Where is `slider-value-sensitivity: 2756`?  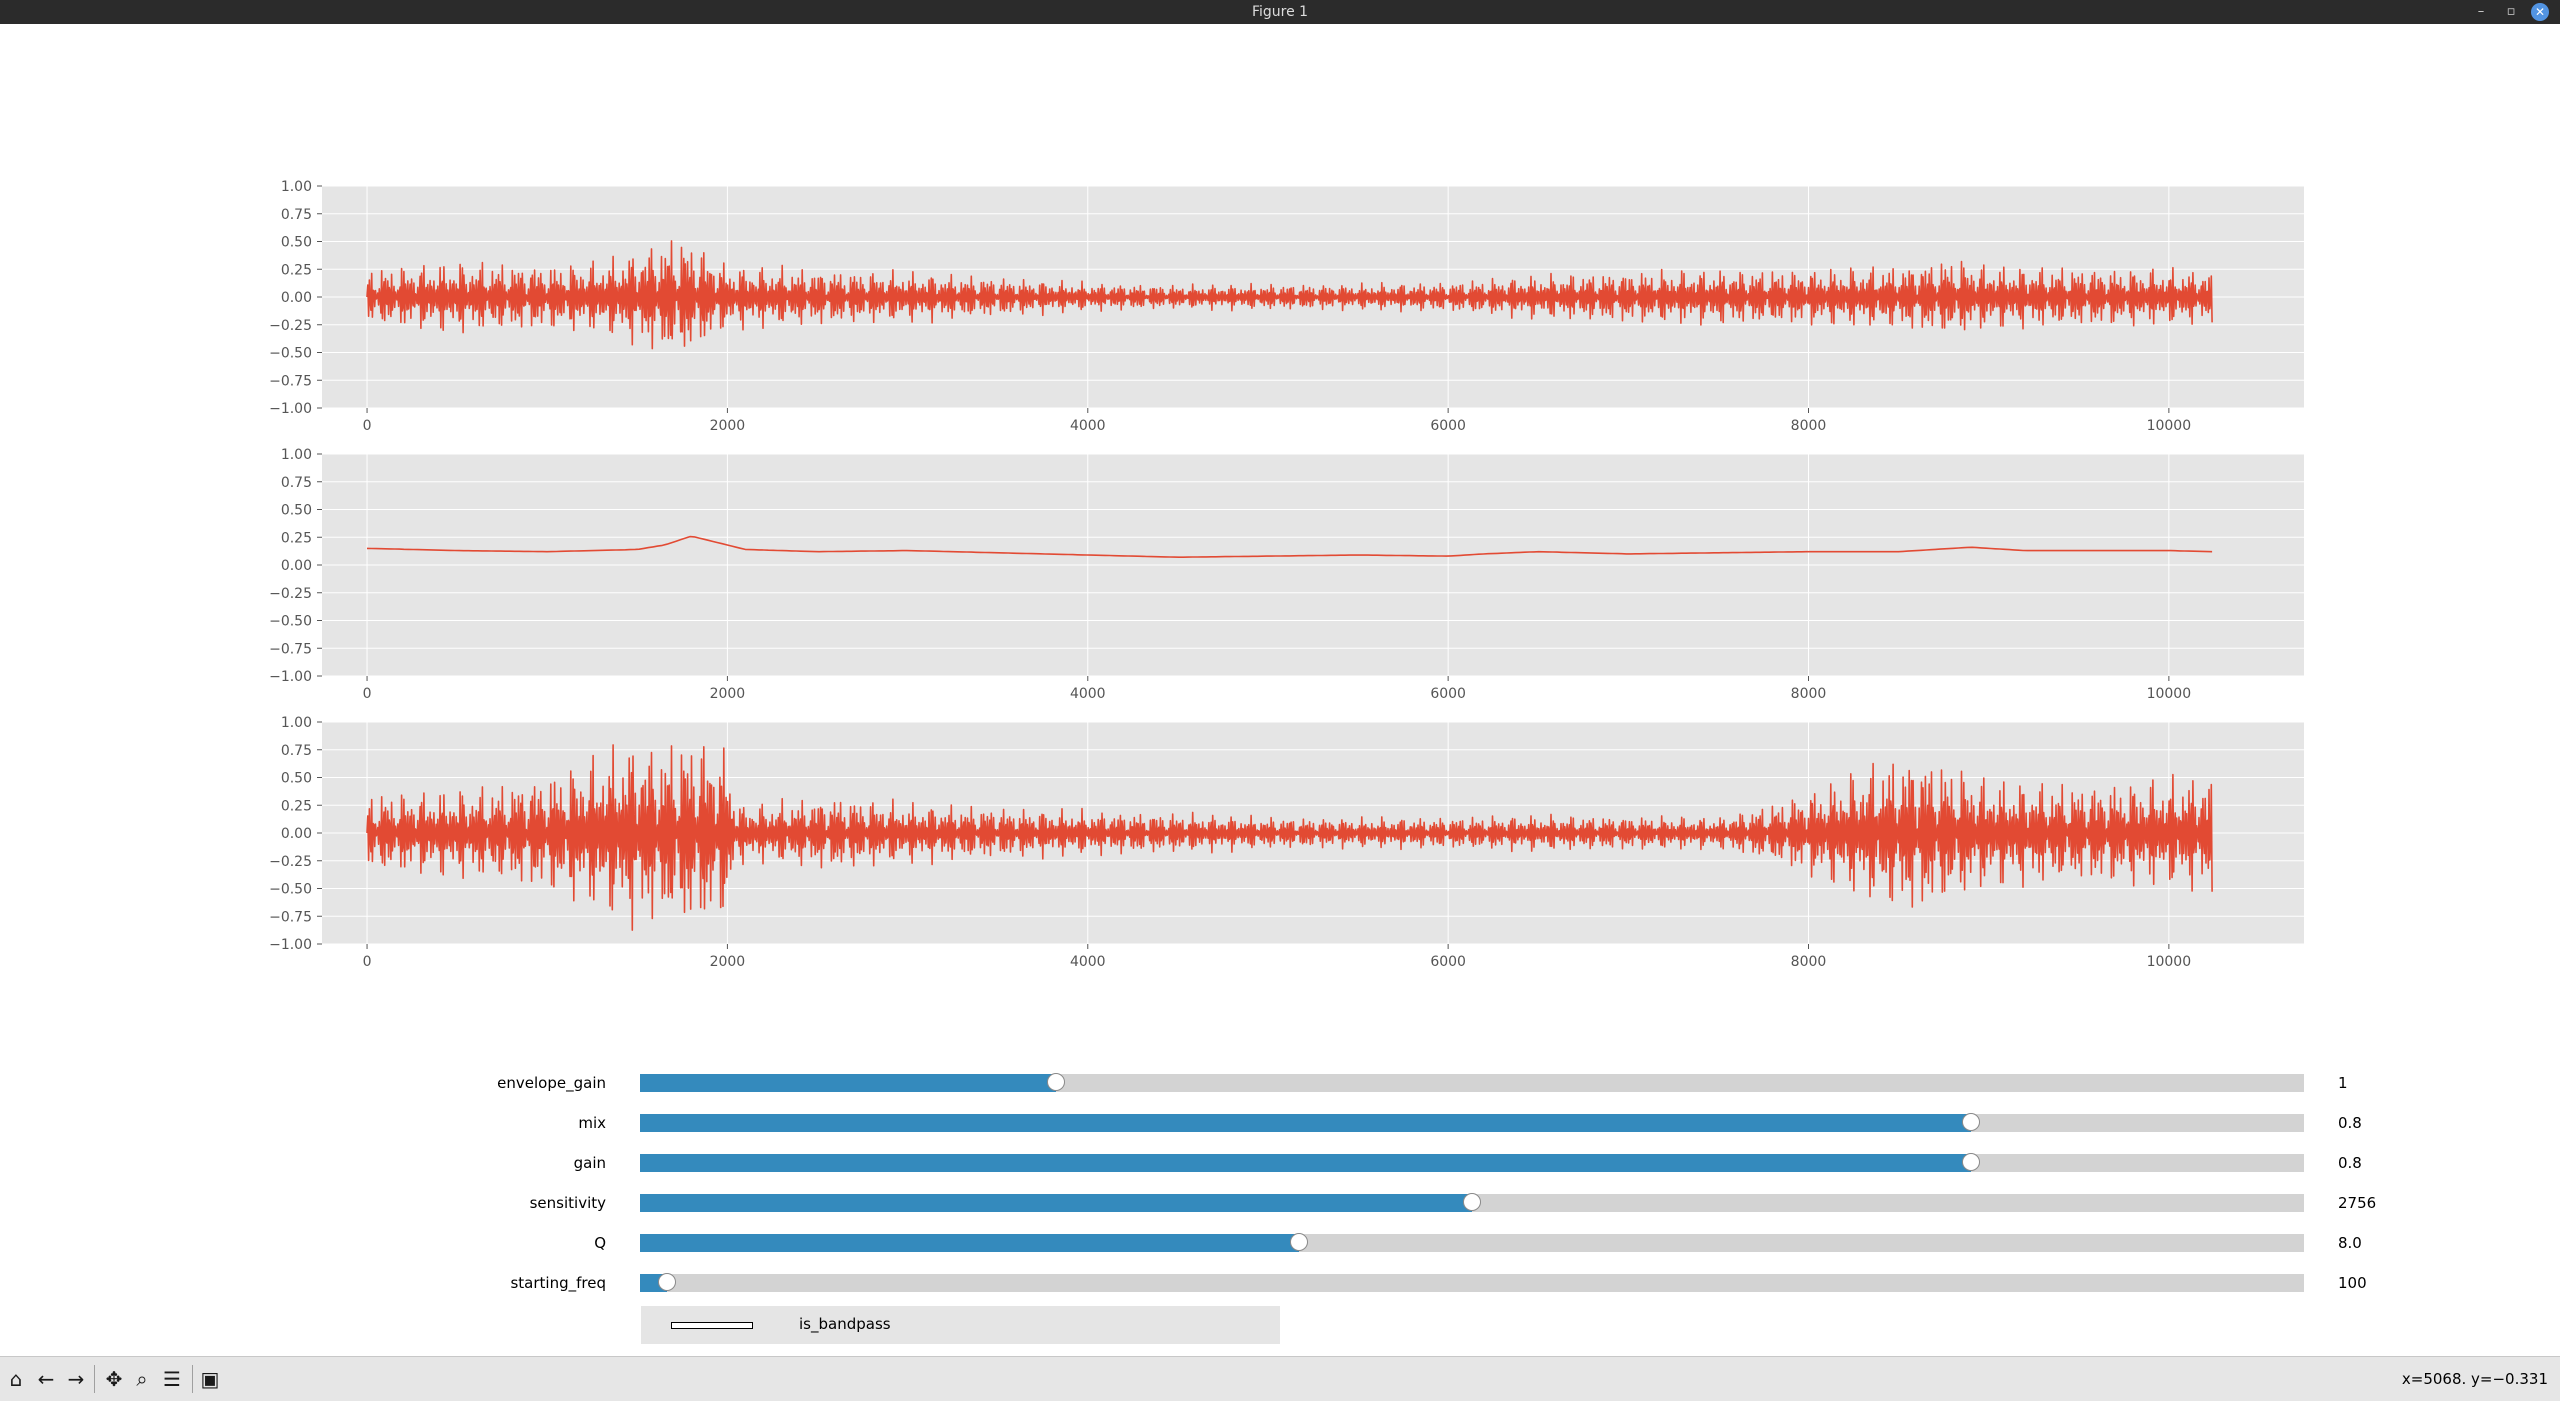 slider-value-sensitivity: 2756 is located at coordinates (2357, 1203).